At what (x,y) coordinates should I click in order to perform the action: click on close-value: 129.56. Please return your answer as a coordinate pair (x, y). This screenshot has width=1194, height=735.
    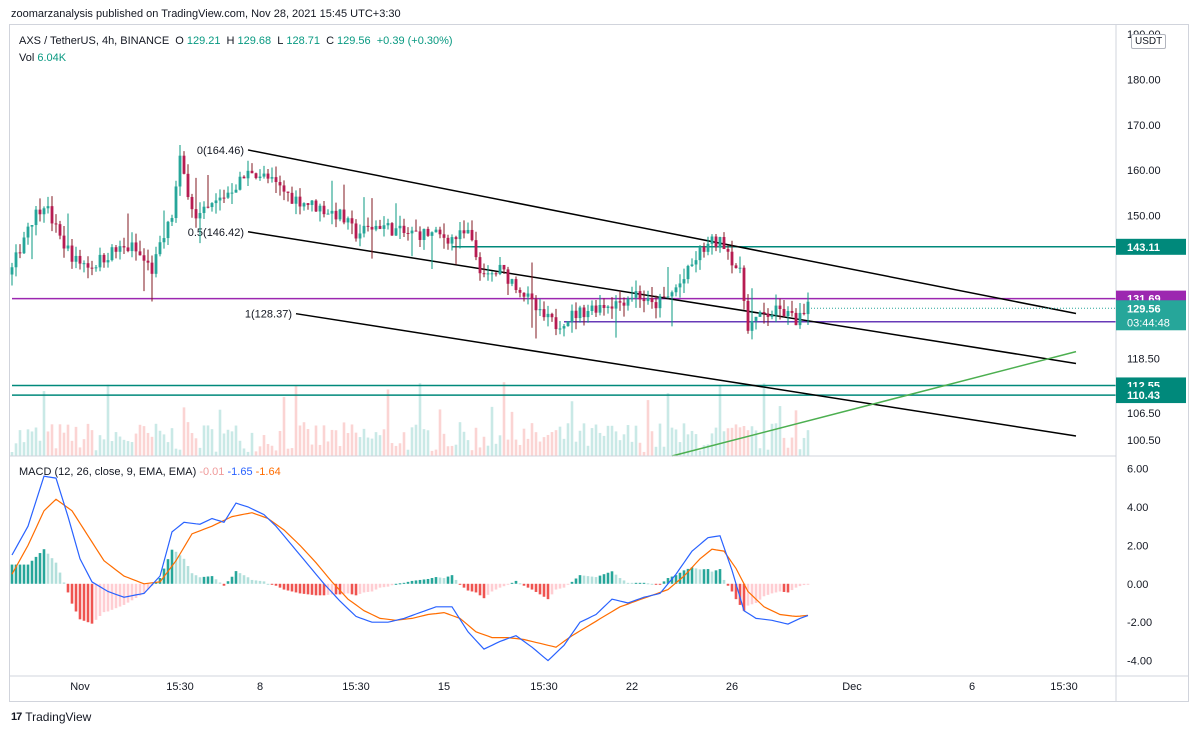
    Looking at the image, I should click on (354, 41).